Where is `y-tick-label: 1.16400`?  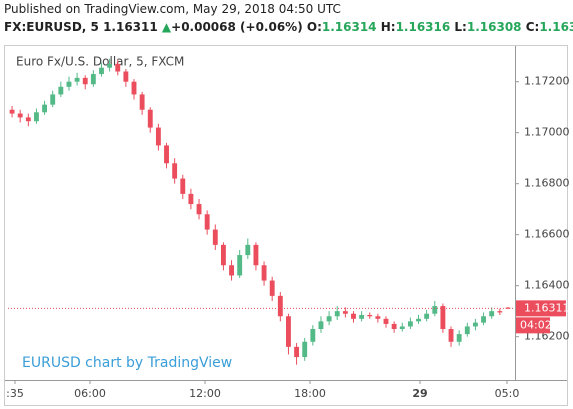 y-tick-label: 1.16400 is located at coordinates (547, 285).